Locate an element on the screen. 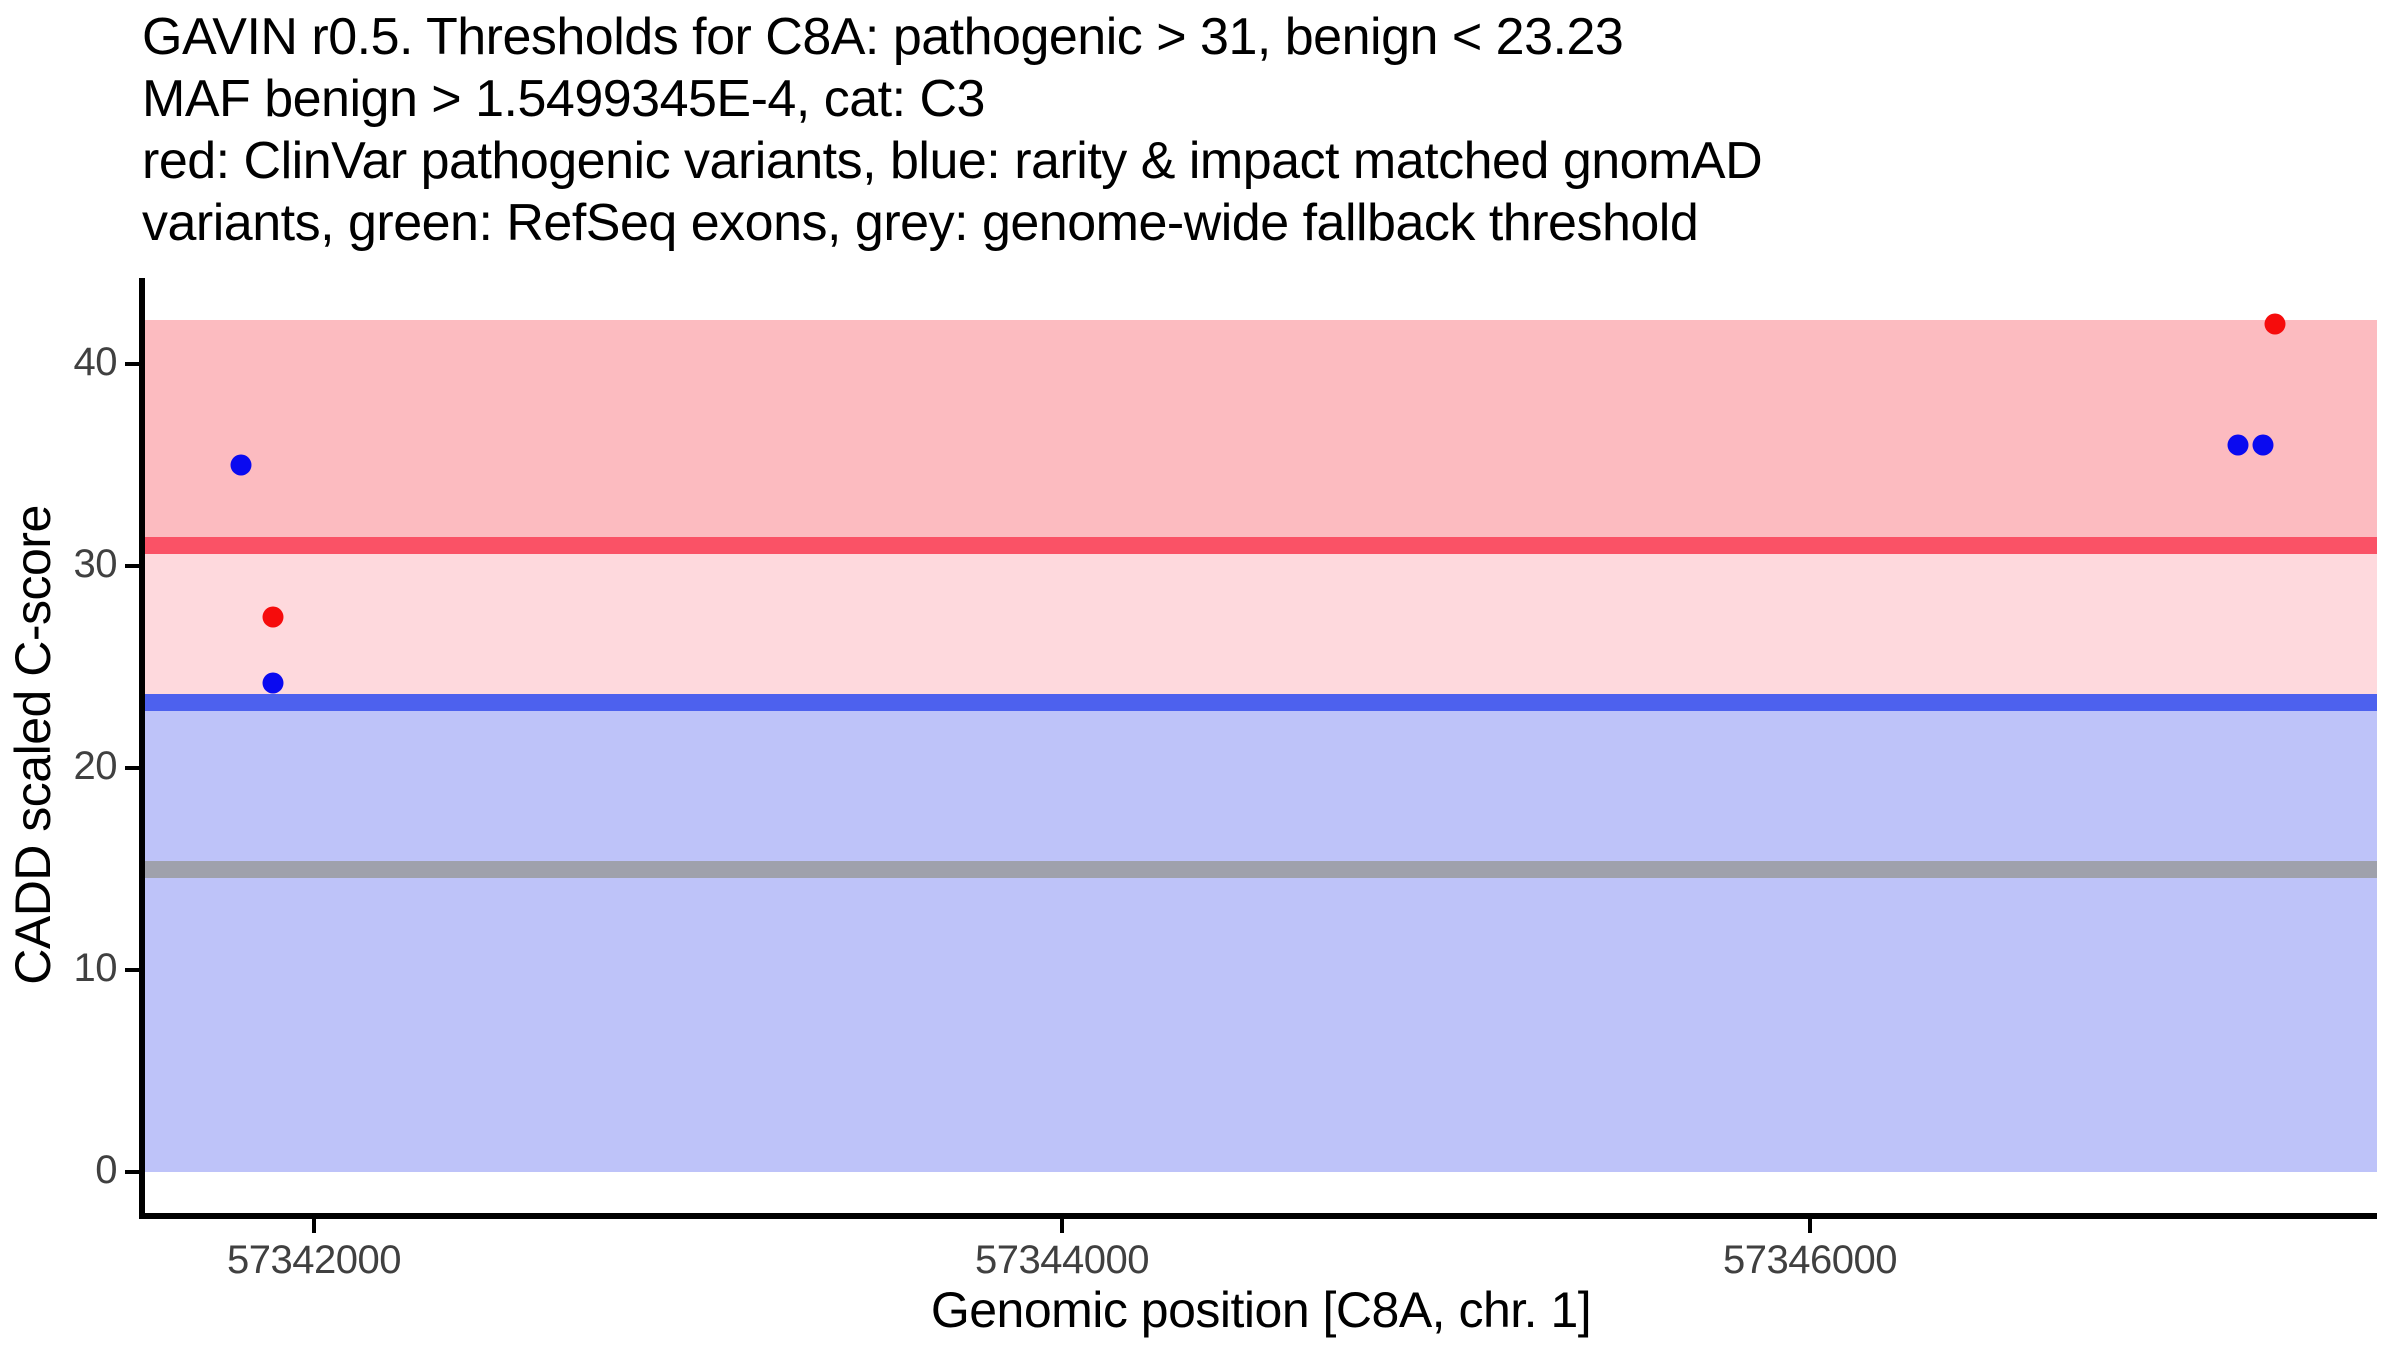 Image resolution: width=2400 pixels, height=1350 pixels. benign-threshold-line is located at coordinates (1261, 703).